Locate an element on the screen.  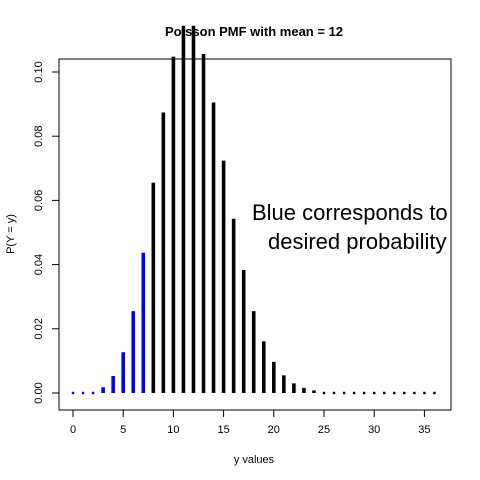
x-tick-label: 30 is located at coordinates (374, 430).